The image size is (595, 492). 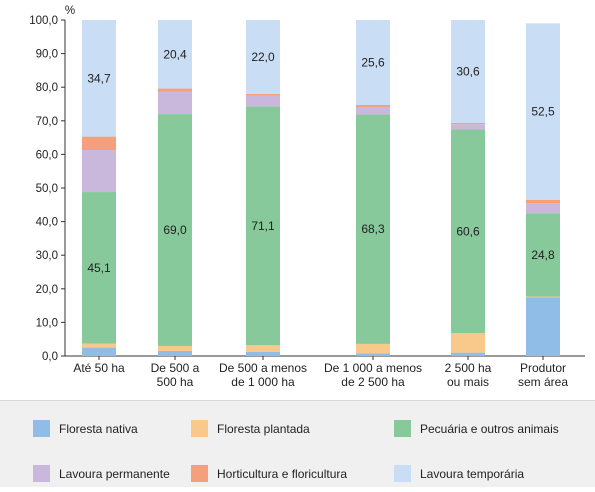 I want to click on data-label: 22,0, so click(x=263, y=57).